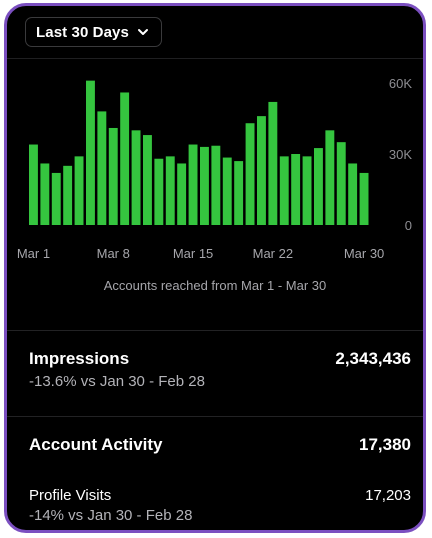 This screenshot has height=538, width=432. What do you see at coordinates (408, 225) in the screenshot?
I see `y-tick-label: 0` at bounding box center [408, 225].